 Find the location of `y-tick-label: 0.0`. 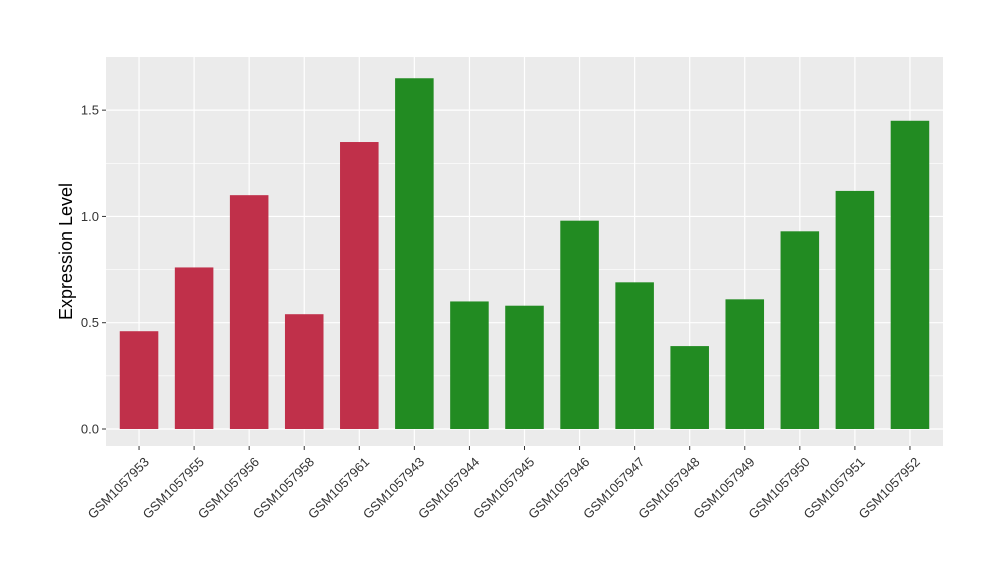

y-tick-label: 0.0 is located at coordinates (90, 428).